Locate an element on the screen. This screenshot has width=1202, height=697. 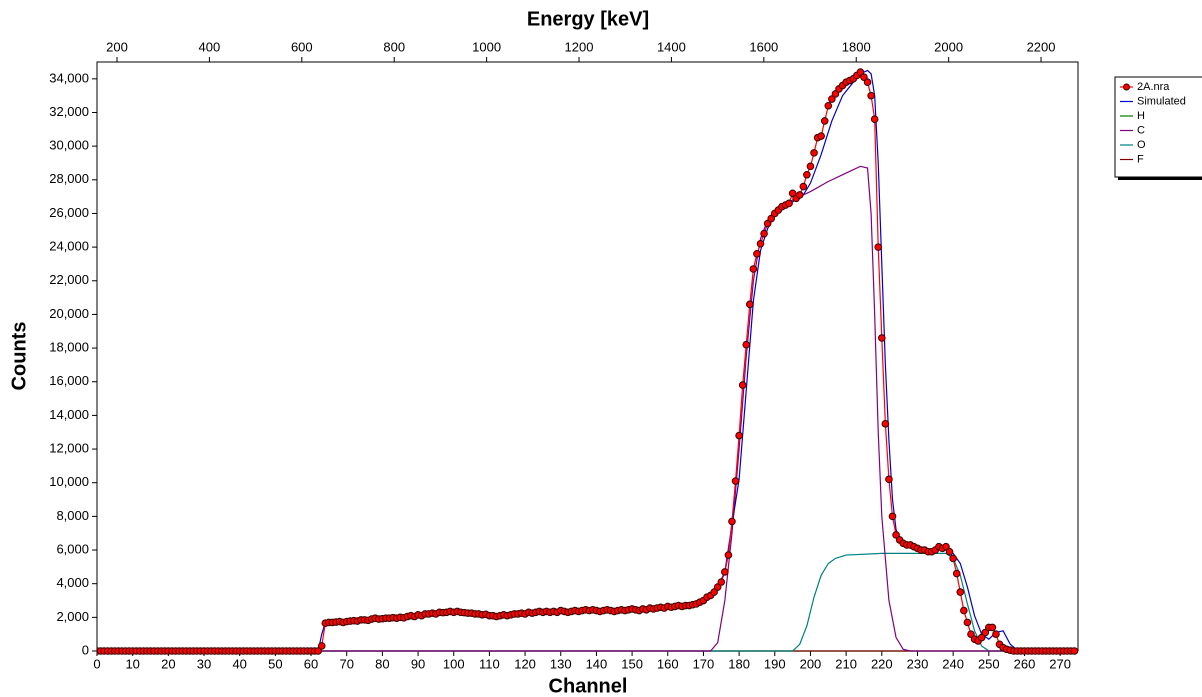
y-tick-label: 2,000 is located at coordinates (72, 616).